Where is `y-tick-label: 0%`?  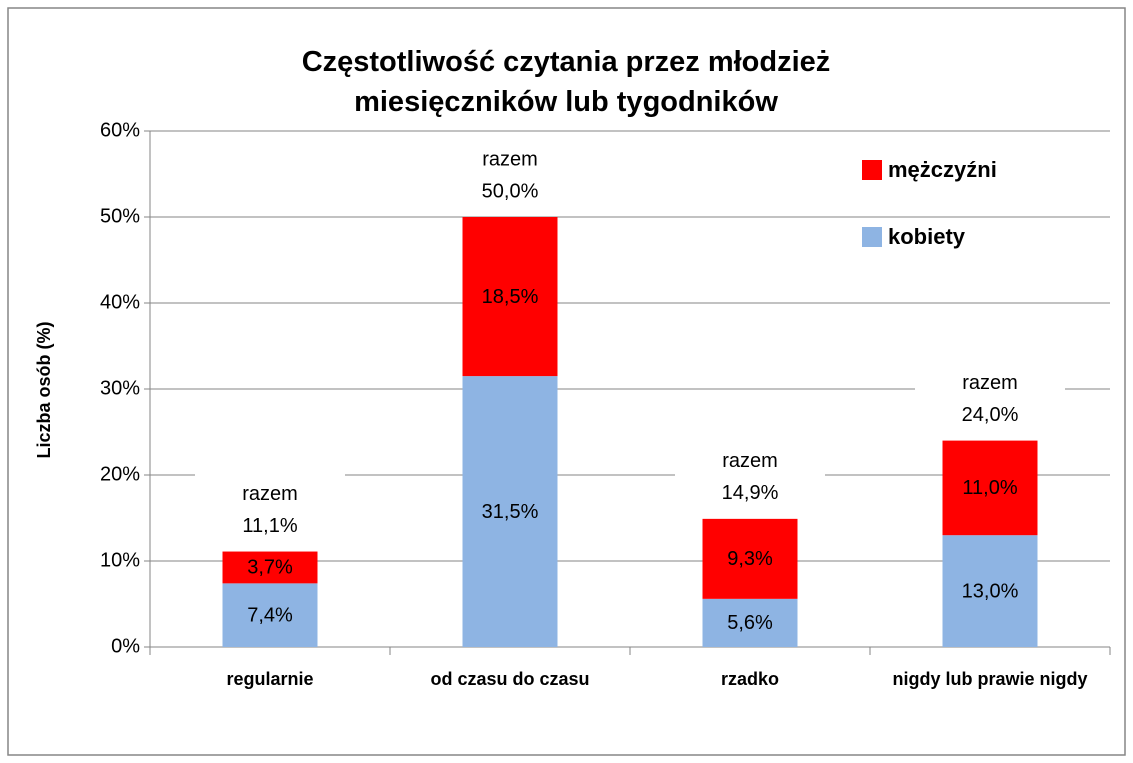 y-tick-label: 0% is located at coordinates (125, 646).